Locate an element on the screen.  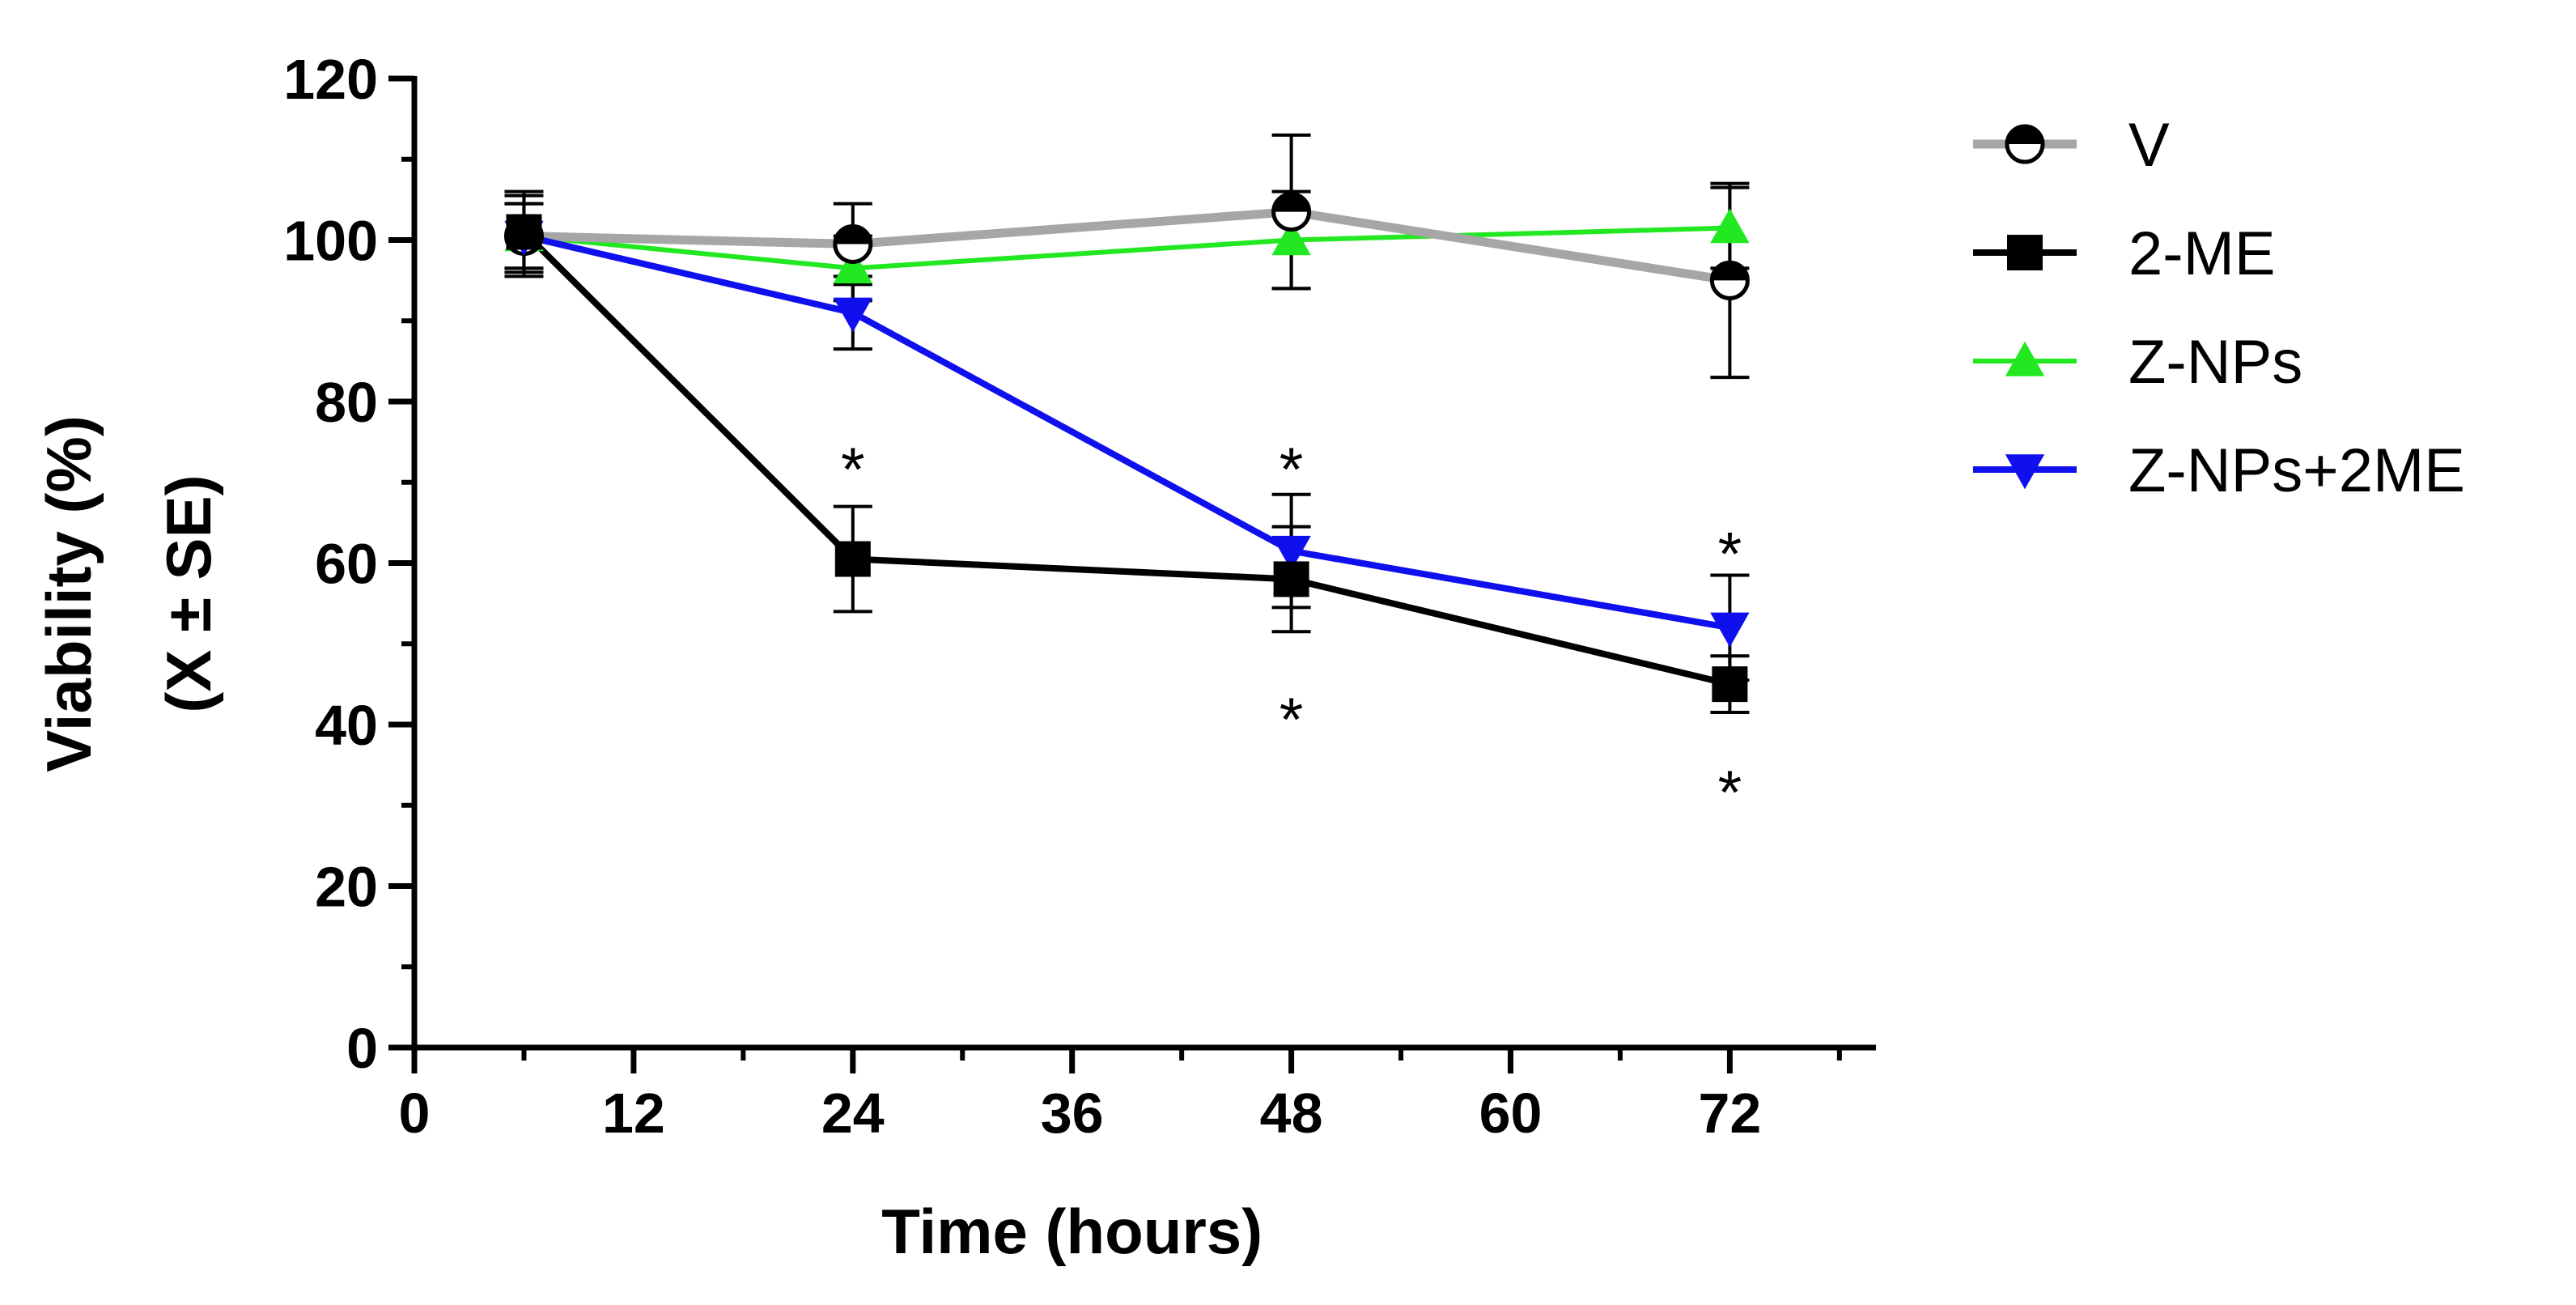
x-tick-label: 60 is located at coordinates (1511, 1113).